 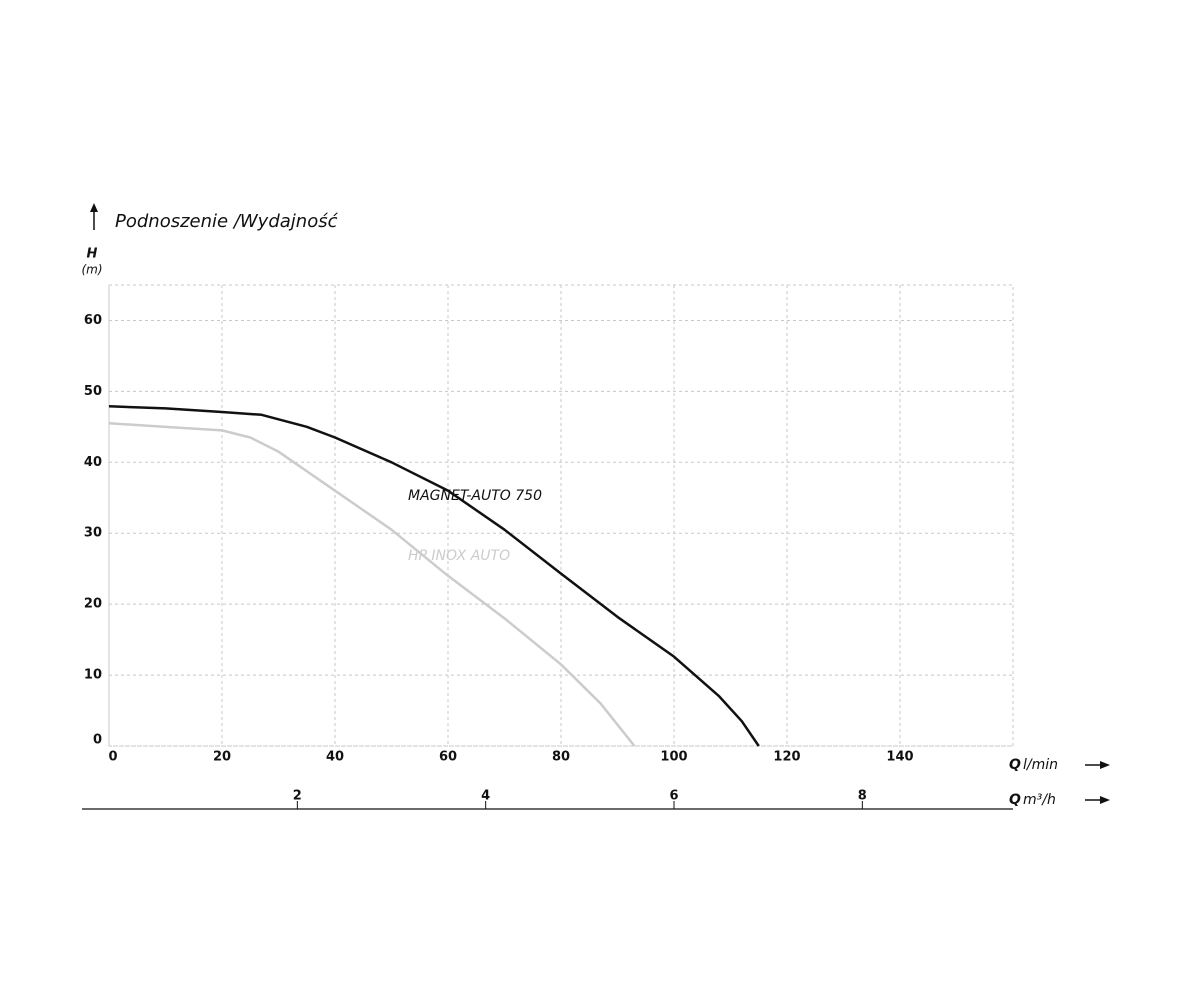 I want to click on x-axis-symbol: Q, so click(x=1015, y=765).